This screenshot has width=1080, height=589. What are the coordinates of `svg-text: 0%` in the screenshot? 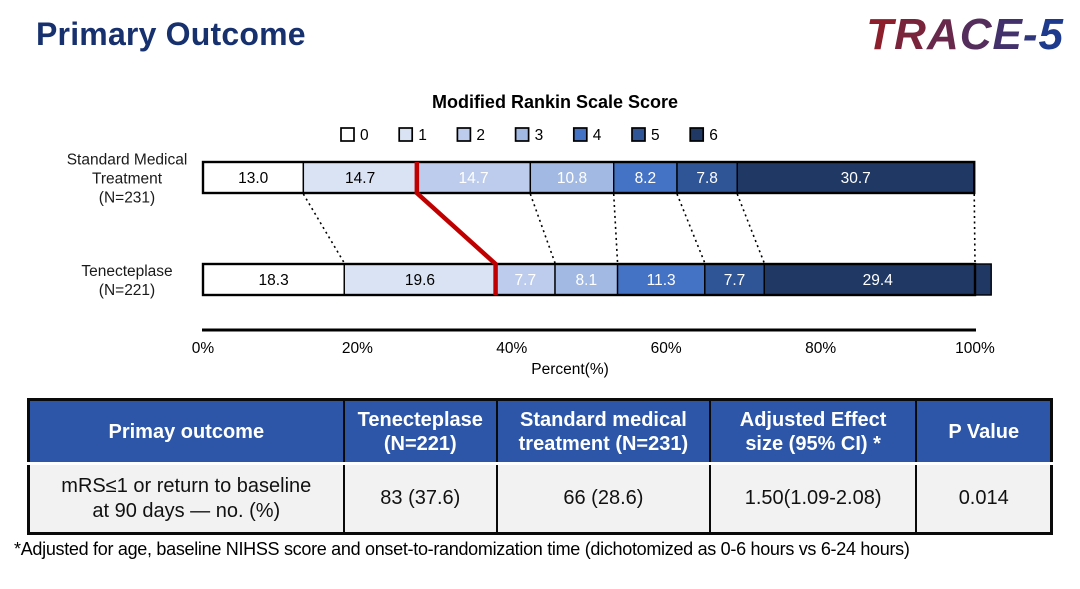 It's located at (203, 348).